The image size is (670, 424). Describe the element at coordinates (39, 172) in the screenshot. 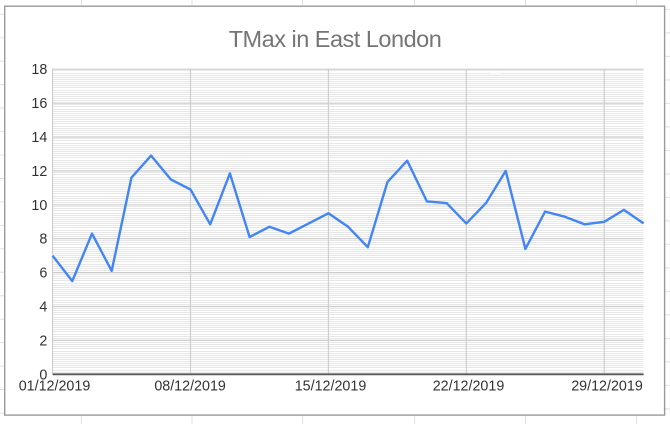

I see `svg-text: 12` at that location.